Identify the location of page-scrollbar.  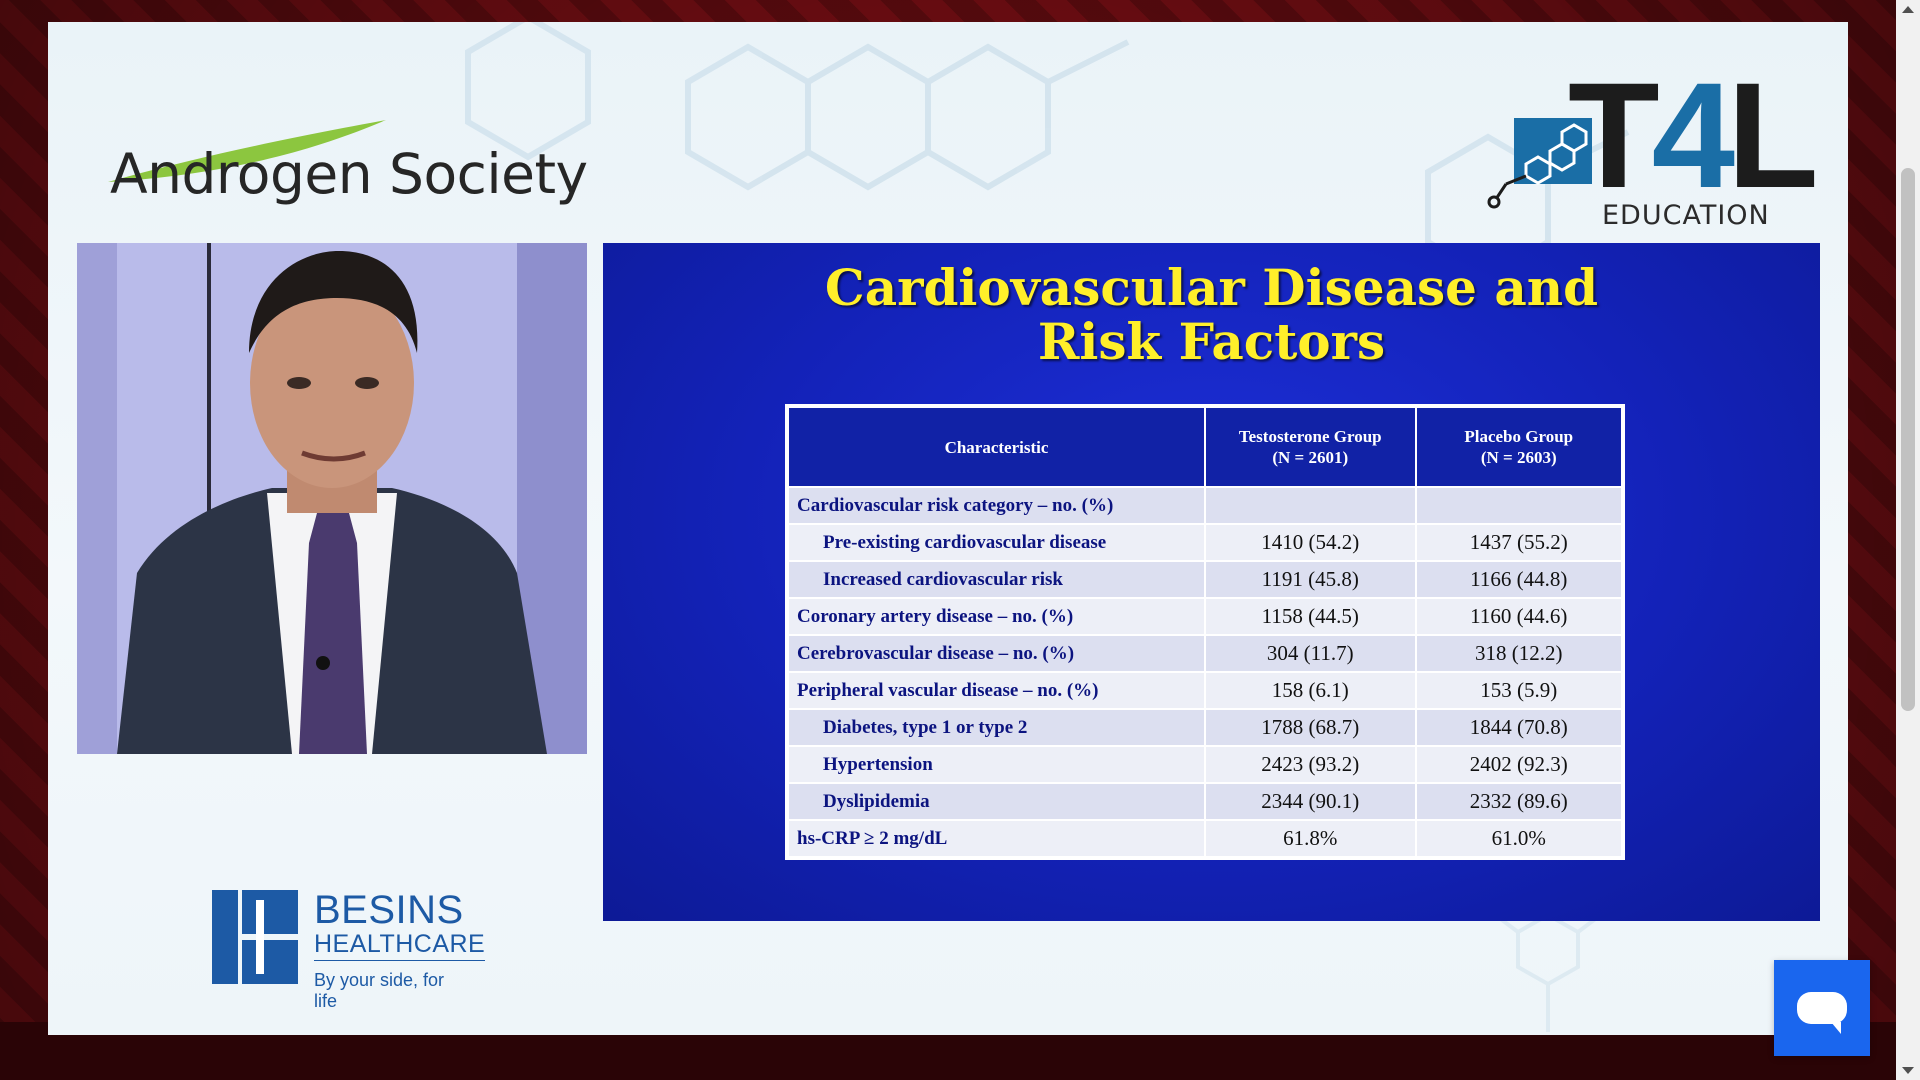
(1908, 540).